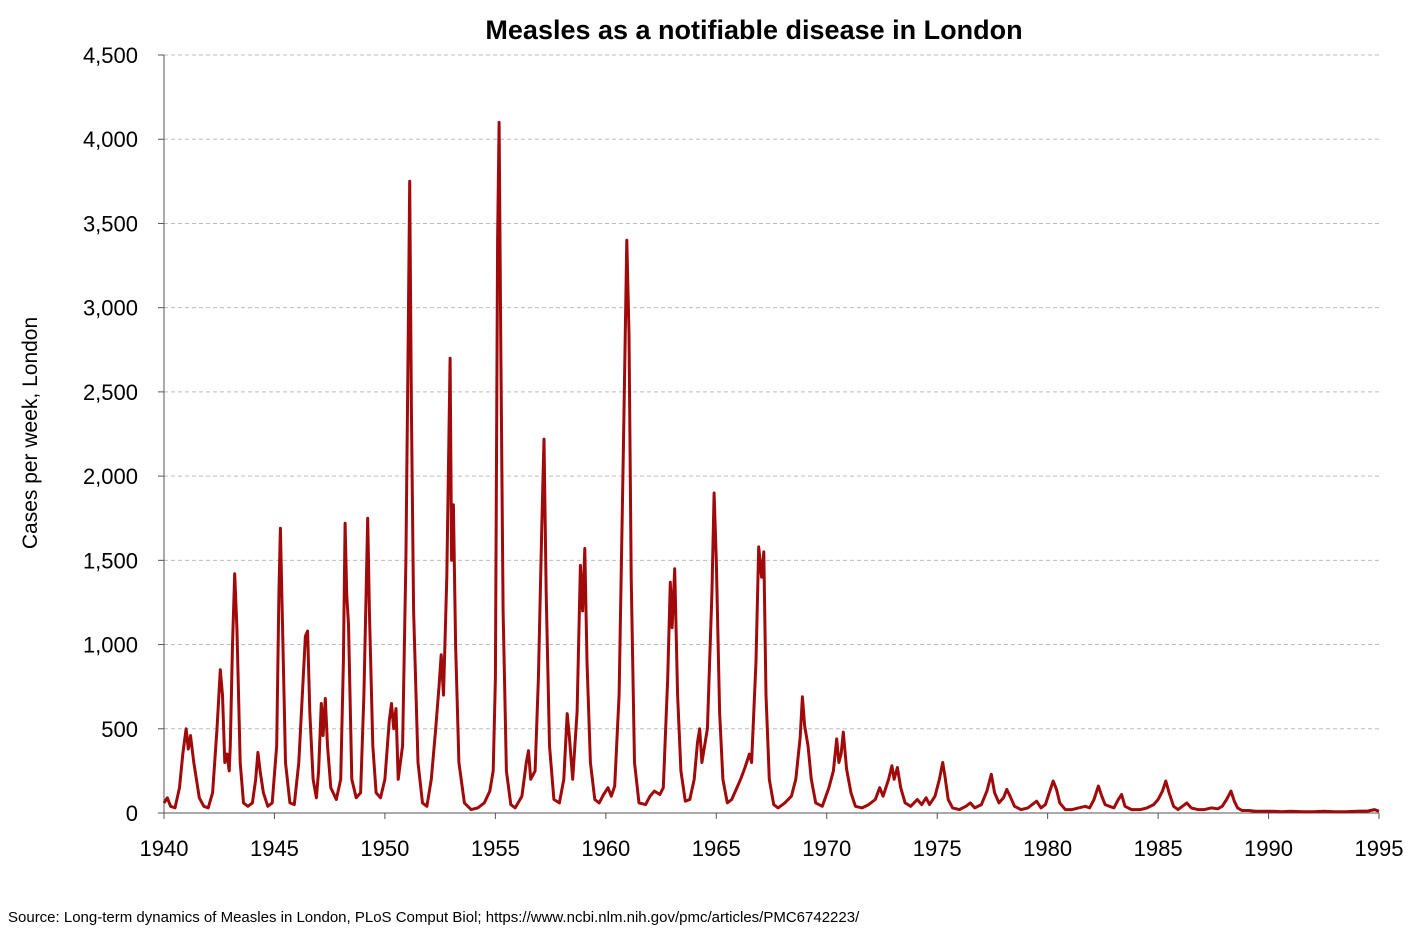 Image resolution: width=1416 pixels, height=936 pixels. I want to click on y-tick-label: 2,000, so click(110, 476).